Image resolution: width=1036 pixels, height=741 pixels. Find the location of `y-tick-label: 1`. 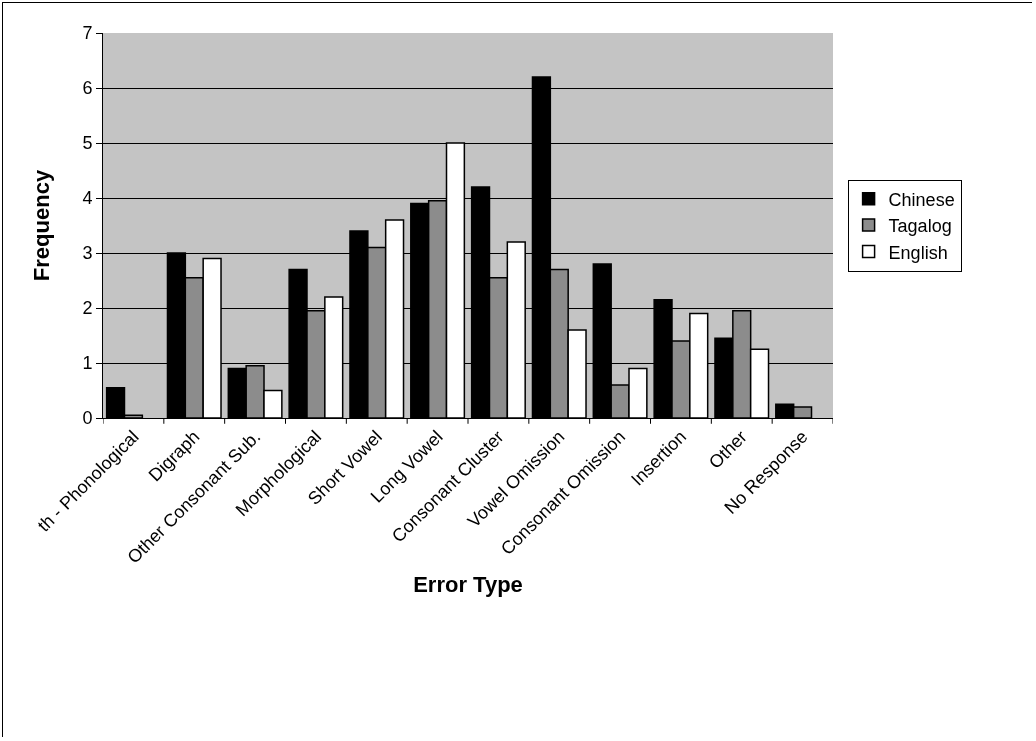

y-tick-label: 1 is located at coordinates (87, 363).